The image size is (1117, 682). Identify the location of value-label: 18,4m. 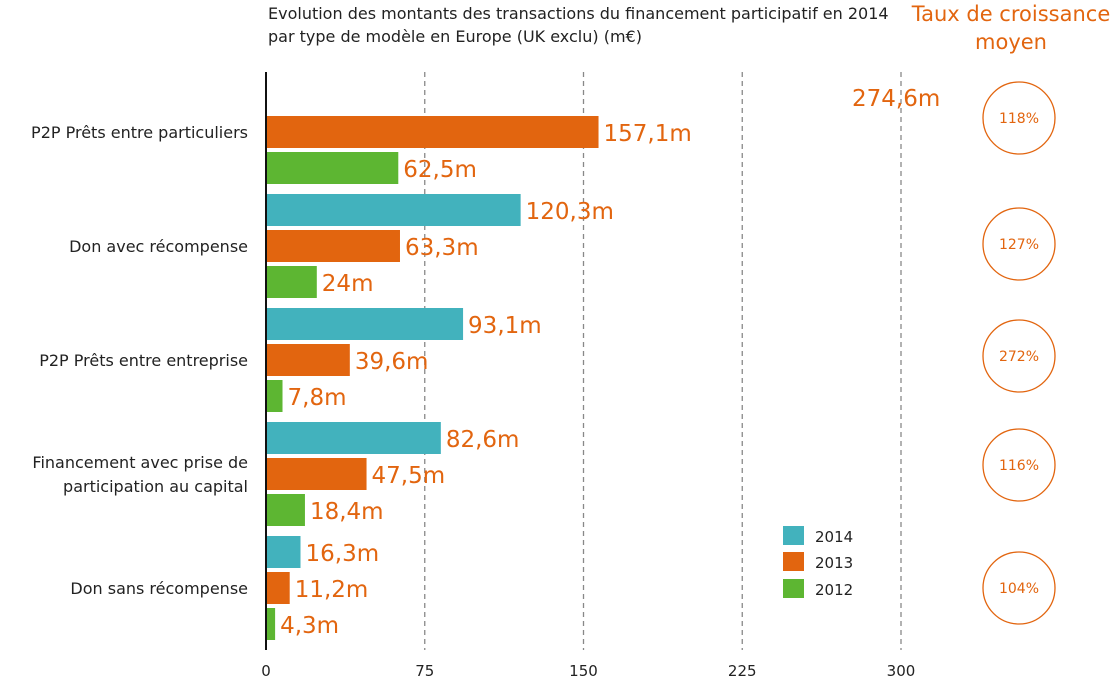
(347, 512).